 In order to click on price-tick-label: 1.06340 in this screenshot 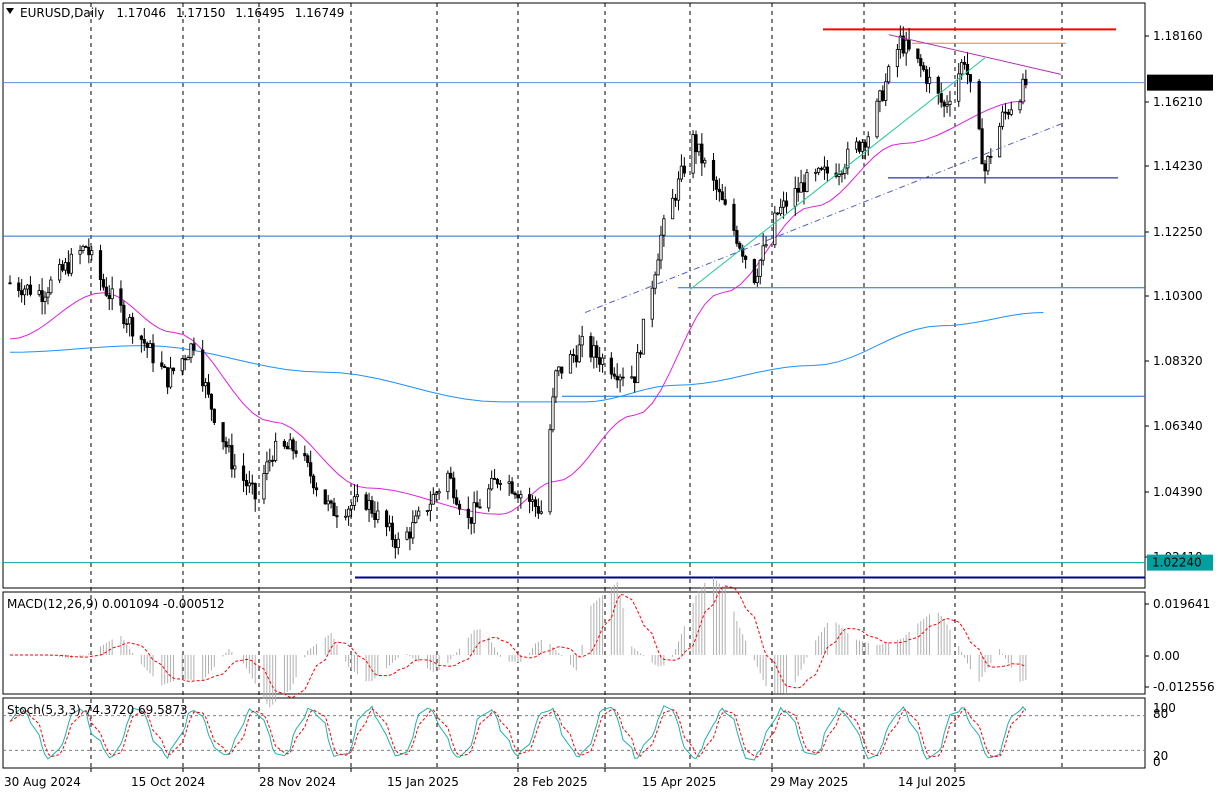, I will do `click(1178, 426)`.